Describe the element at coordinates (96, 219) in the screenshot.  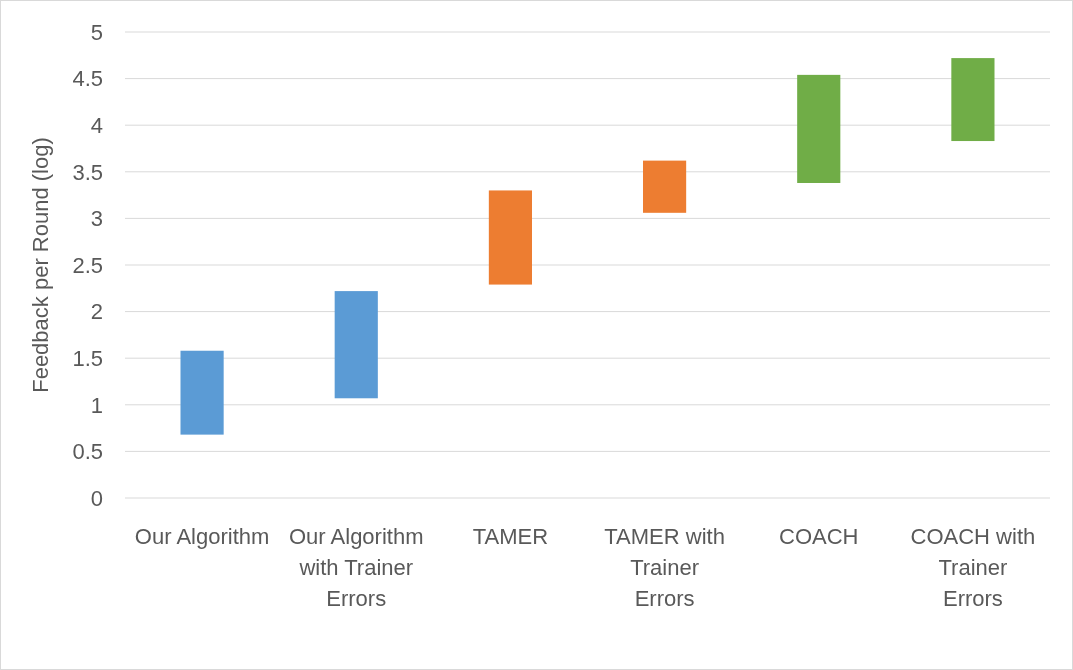
I see `y-tick-label: 3` at that location.